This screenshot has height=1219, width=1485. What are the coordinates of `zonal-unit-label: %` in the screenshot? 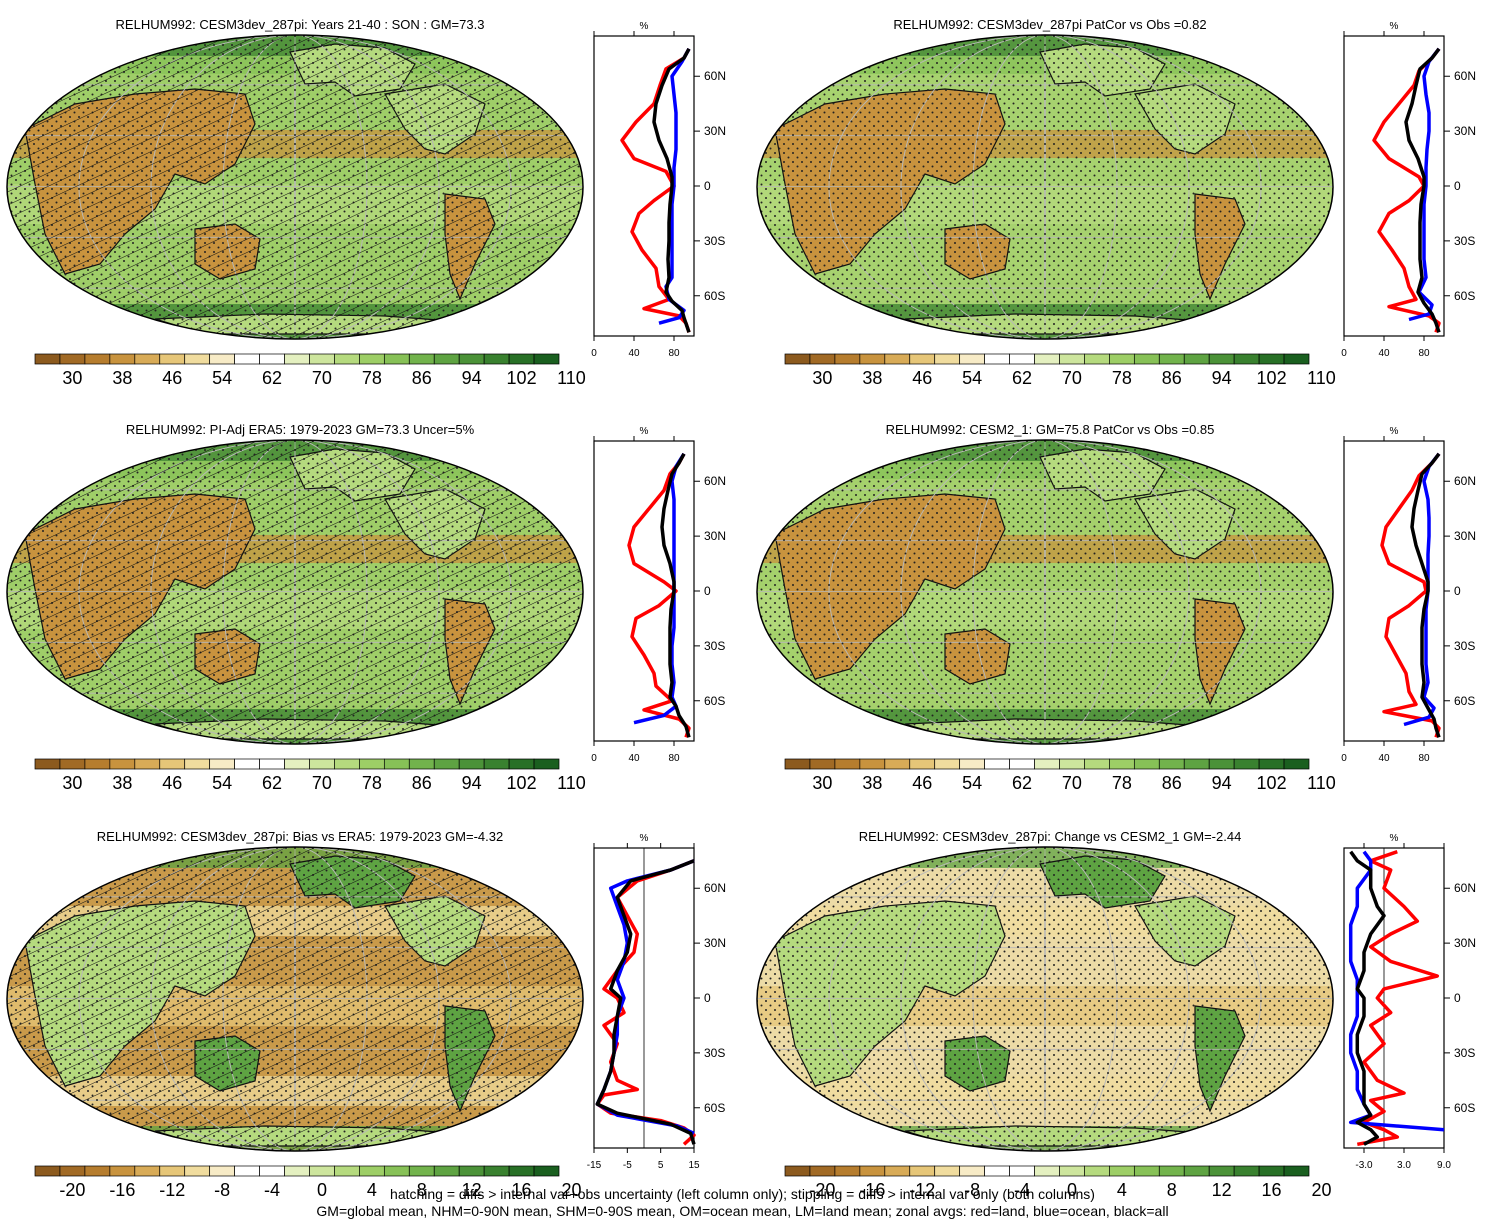 It's located at (1394, 838).